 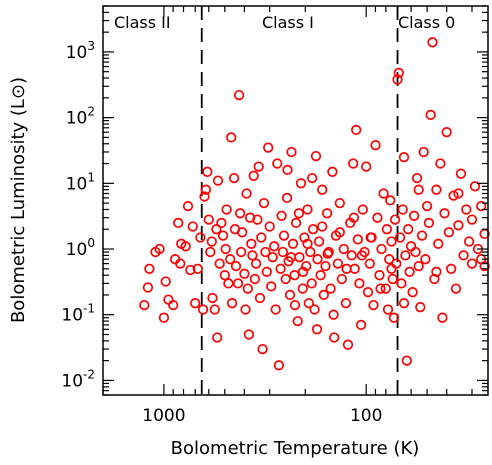 I want to click on y-tick-label: 10¹, so click(x=80, y=182).